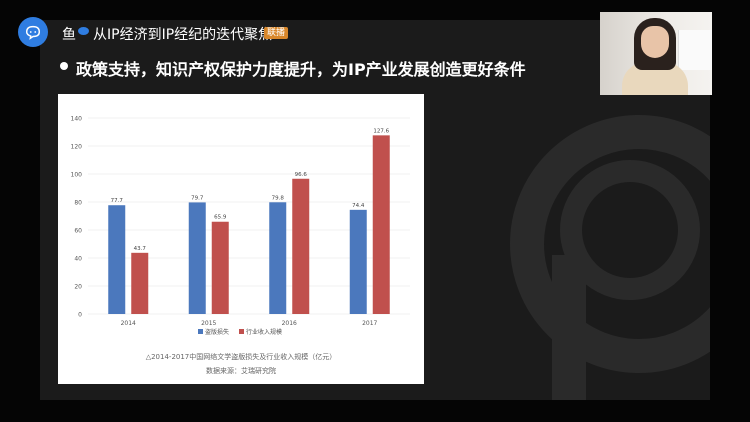  I want to click on legend-label: 行业收入规模, so click(264, 332).